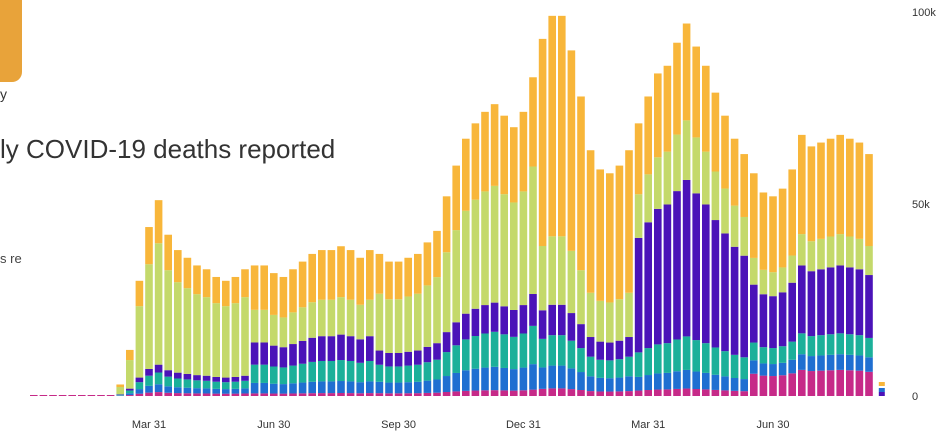  I want to click on x-tick-label: Dec 31, so click(523, 425).